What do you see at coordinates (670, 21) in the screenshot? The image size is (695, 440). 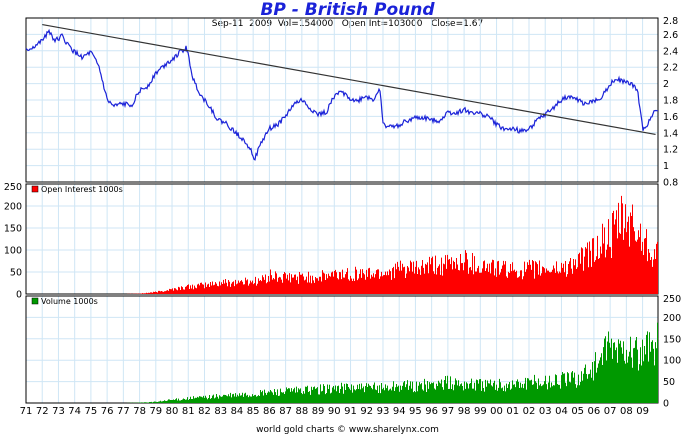 I see `y-tick-label: 2.8` at bounding box center [670, 21].